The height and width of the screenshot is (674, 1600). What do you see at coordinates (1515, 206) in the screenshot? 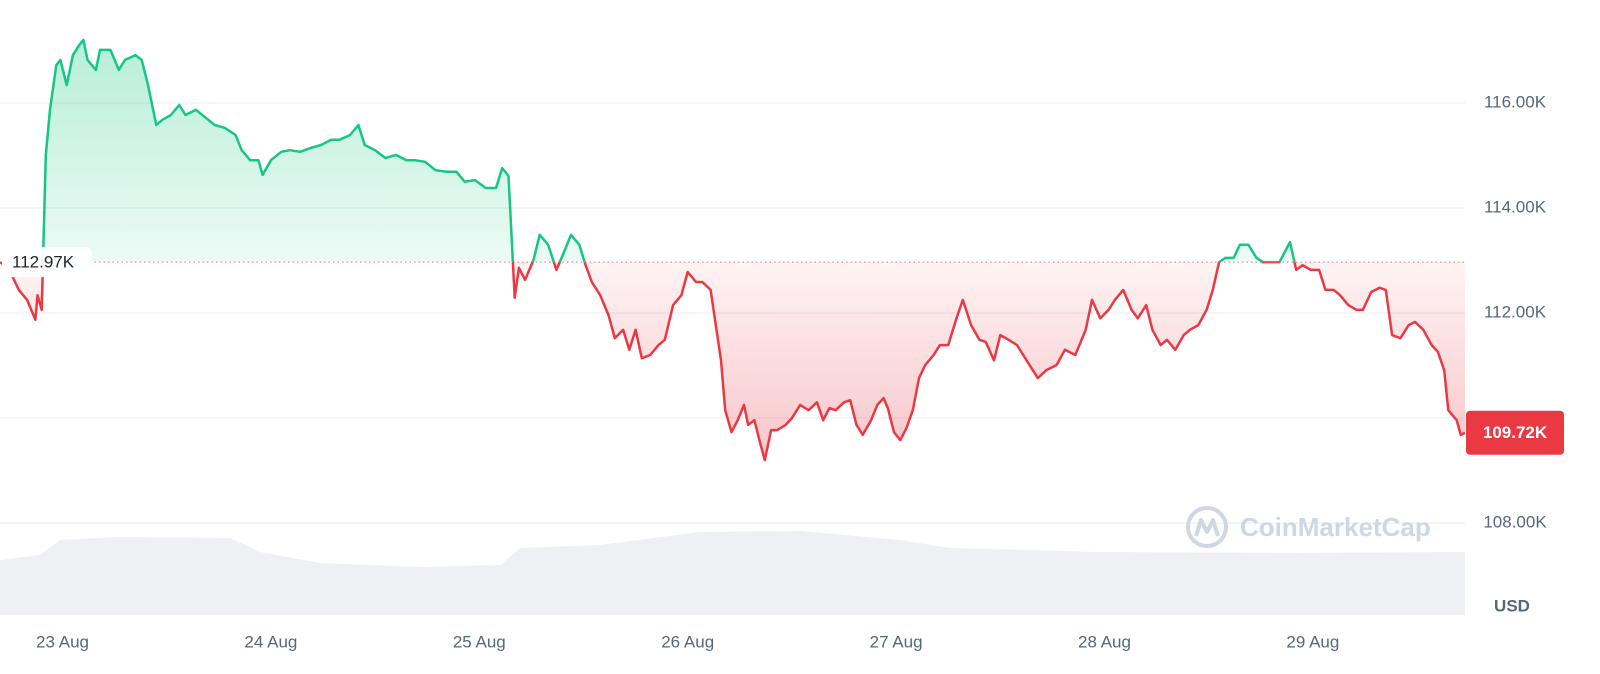
I see `y-tick-label: 114.00K` at bounding box center [1515, 206].